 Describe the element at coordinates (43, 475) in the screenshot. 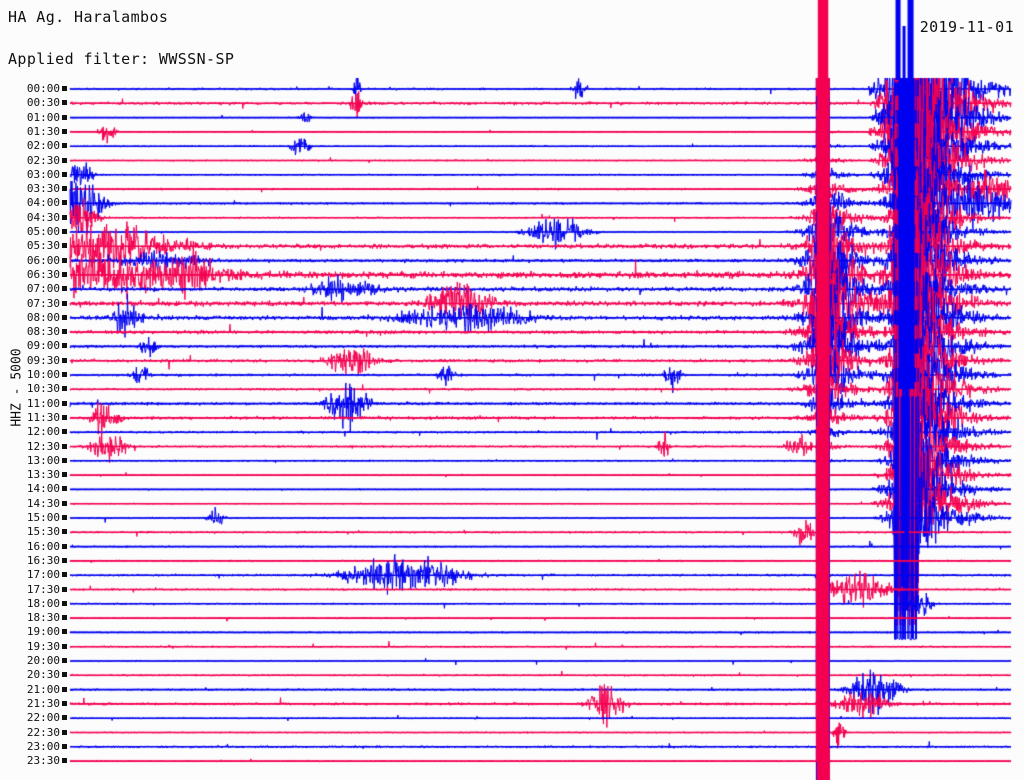

I see `time-label: 13:30` at that location.